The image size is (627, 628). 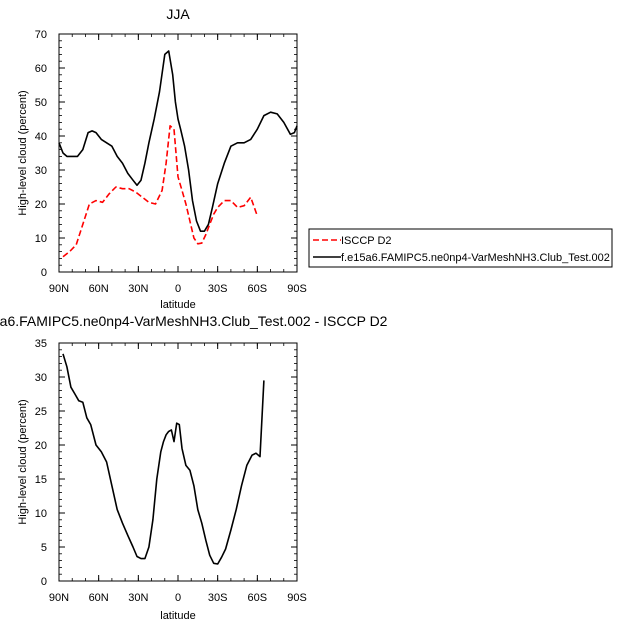 What do you see at coordinates (44, 273) in the screenshot?
I see `panel1-y-tick-label: 0` at bounding box center [44, 273].